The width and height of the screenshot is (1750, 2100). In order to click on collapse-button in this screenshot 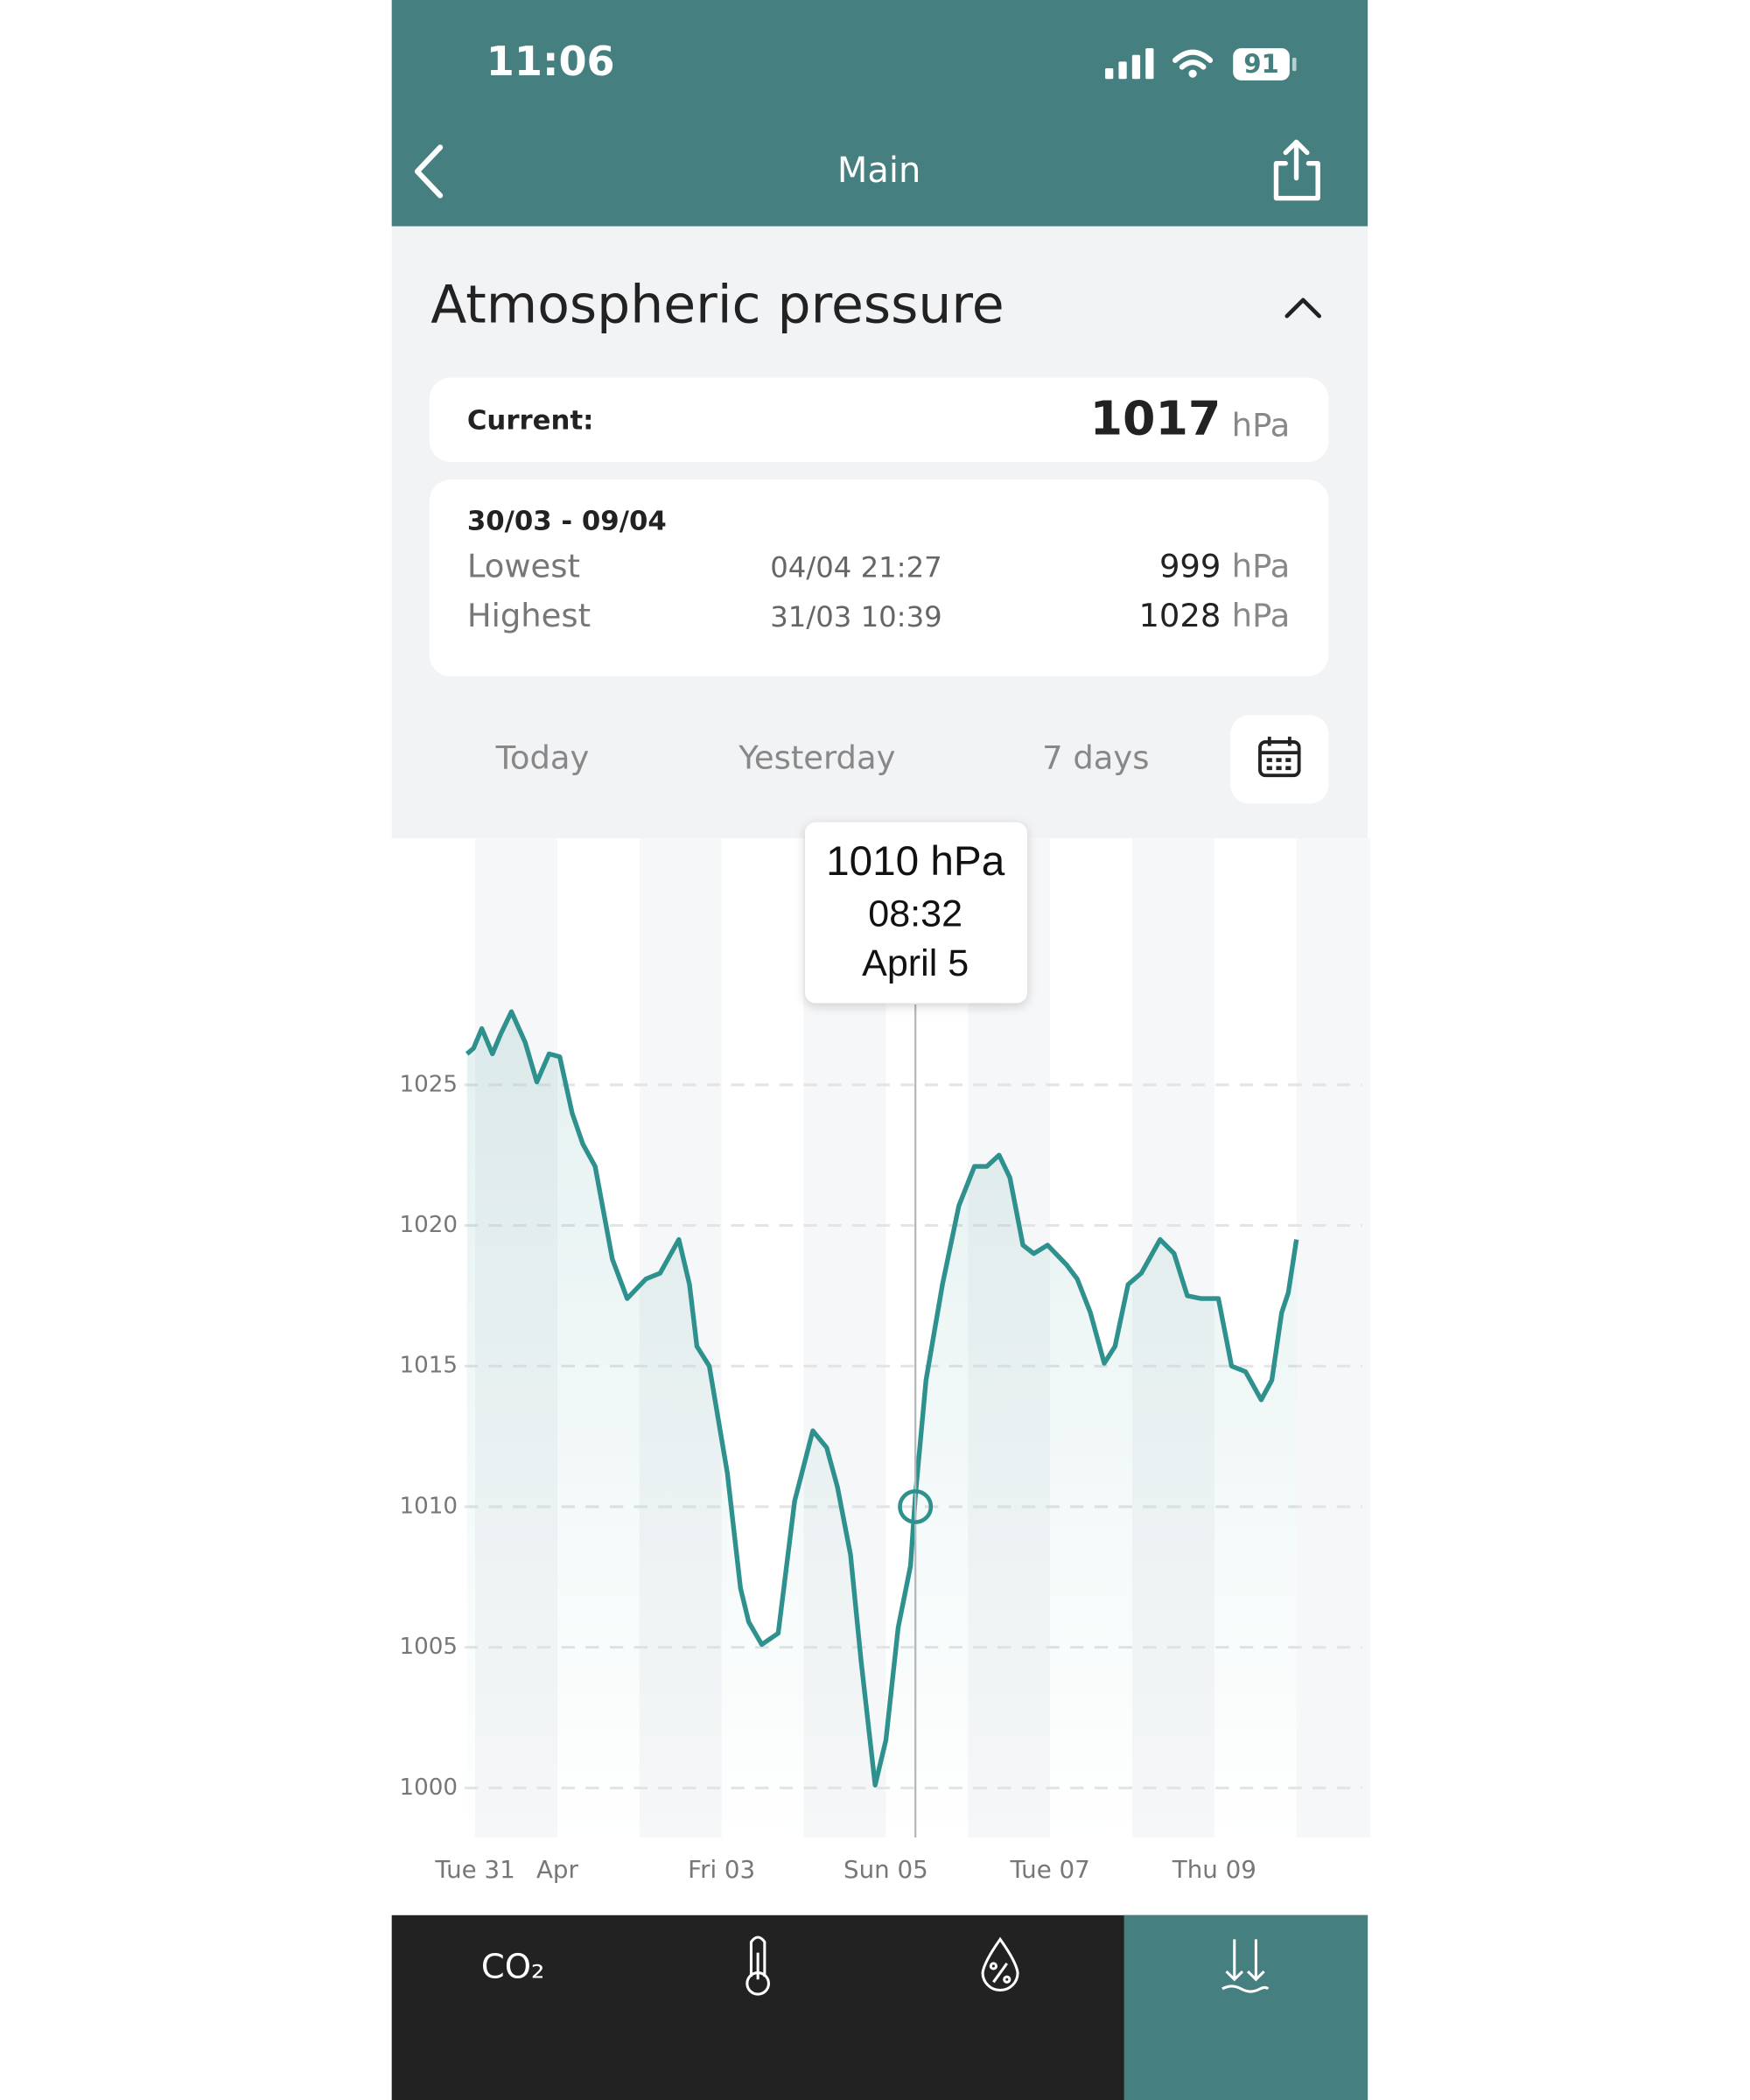, I will do `click(1303, 308)`.